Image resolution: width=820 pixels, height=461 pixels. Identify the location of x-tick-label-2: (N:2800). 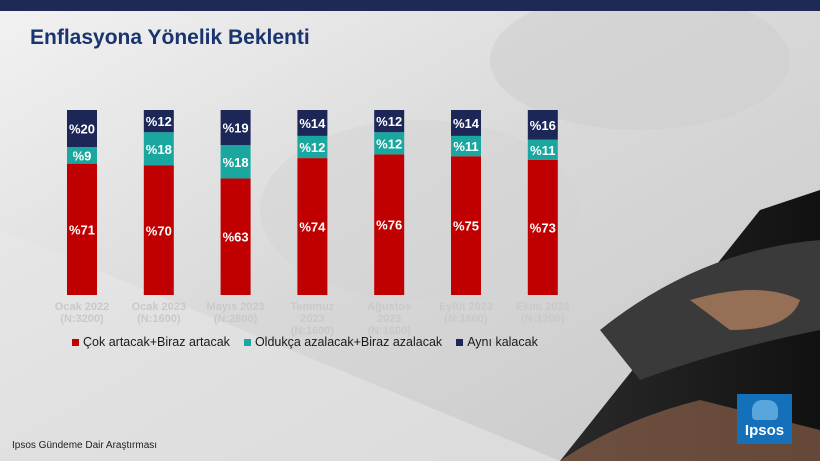
(236, 319).